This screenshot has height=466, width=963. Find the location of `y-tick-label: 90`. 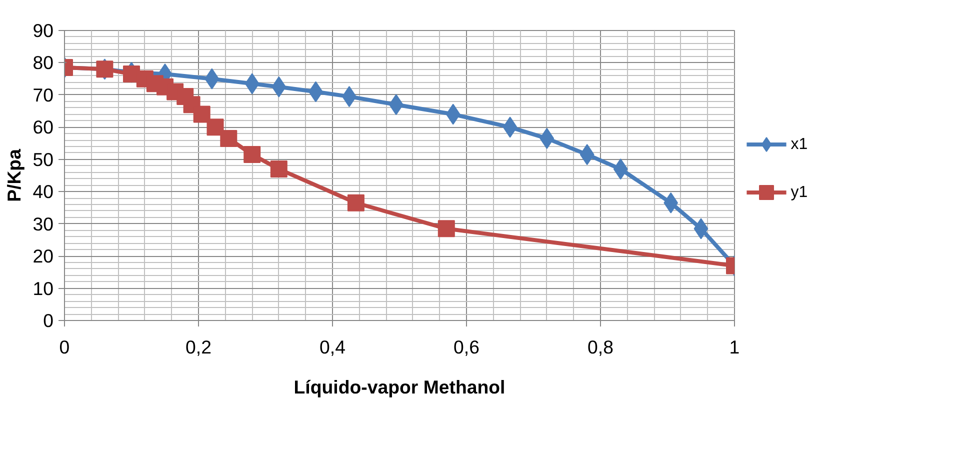

y-tick-label: 90 is located at coordinates (43, 30).